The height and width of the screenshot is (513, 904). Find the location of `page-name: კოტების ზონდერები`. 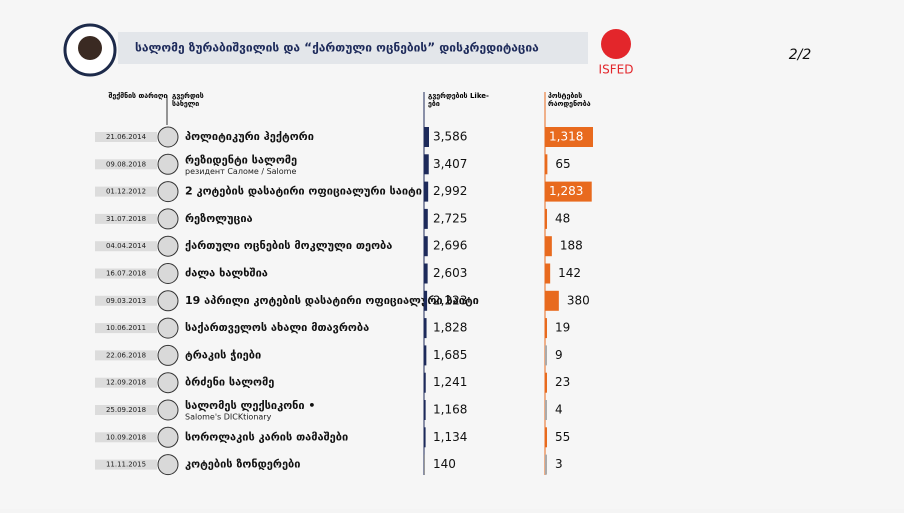

page-name: კოტების ზონდერები is located at coordinates (242, 464).